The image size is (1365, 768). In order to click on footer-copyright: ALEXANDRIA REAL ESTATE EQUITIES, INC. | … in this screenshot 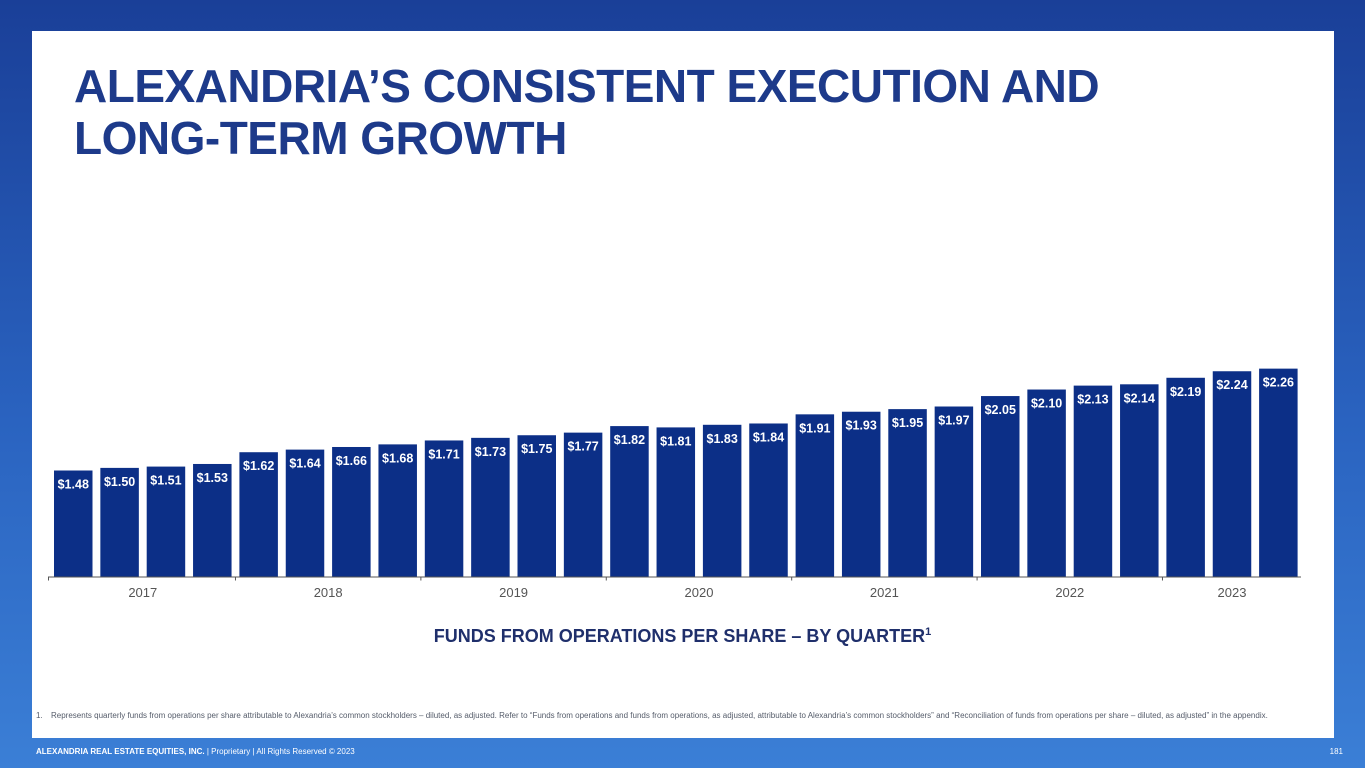, I will do `click(195, 751)`.